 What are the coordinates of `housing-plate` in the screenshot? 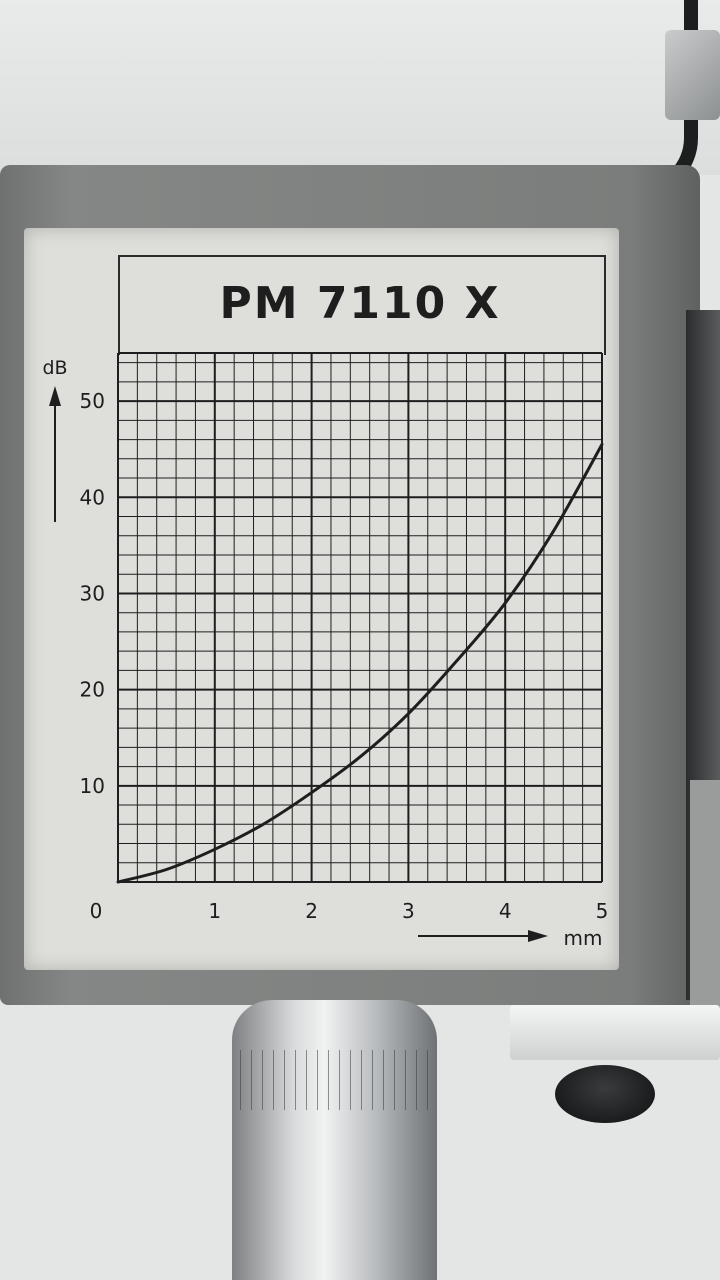 It's located at (705, 895).